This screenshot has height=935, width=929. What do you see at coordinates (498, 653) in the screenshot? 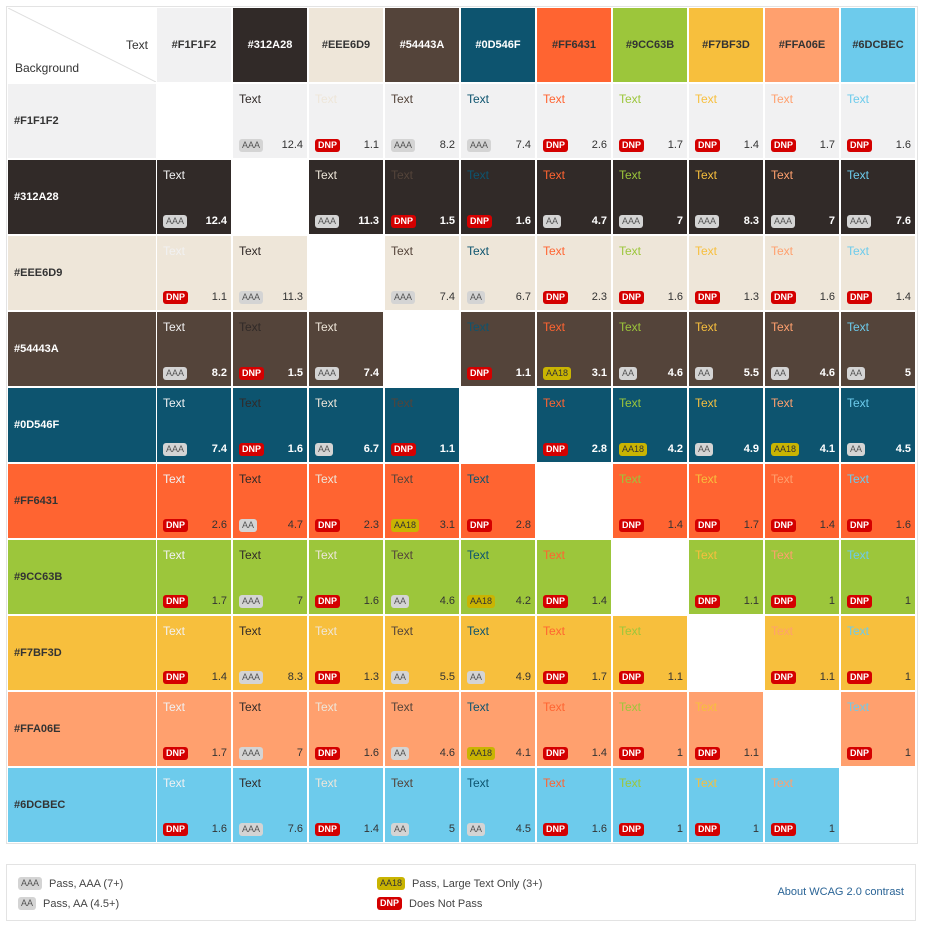
I see `contrast-cell: Text AA 4.9` at bounding box center [498, 653].